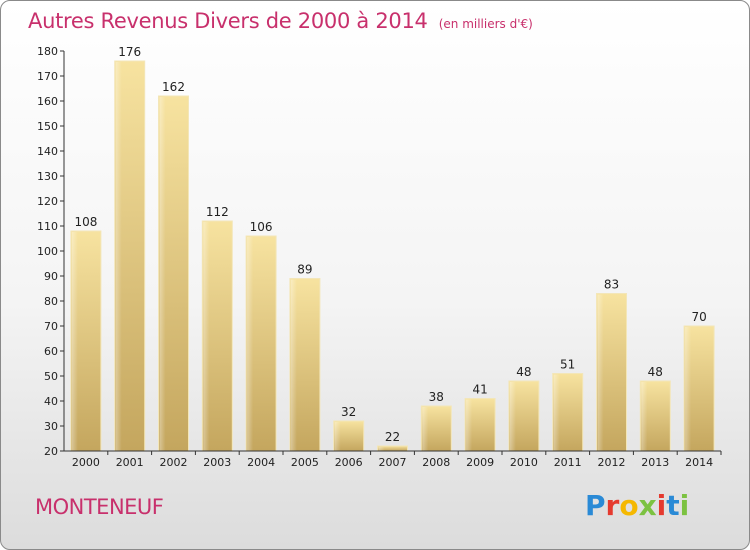  Describe the element at coordinates (51, 276) in the screenshot. I see `y-tick-label: 90` at that location.